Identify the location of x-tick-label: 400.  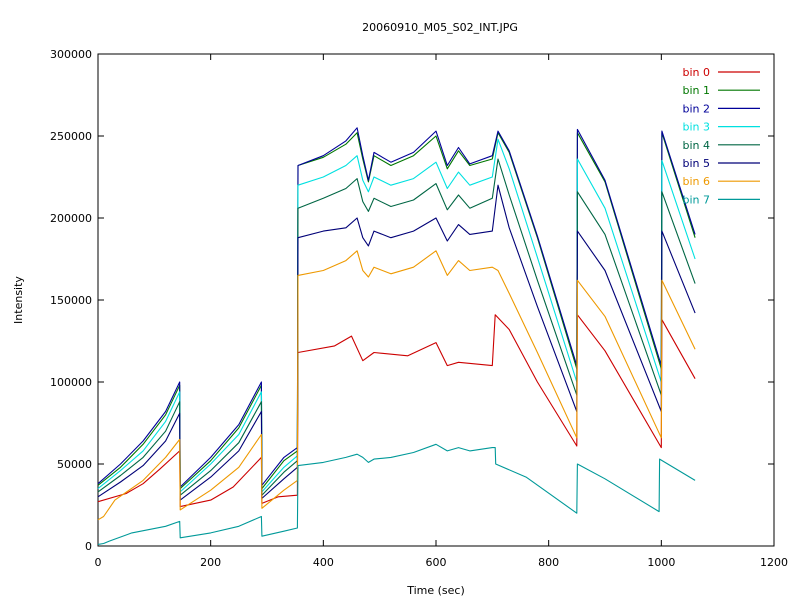
(323, 562).